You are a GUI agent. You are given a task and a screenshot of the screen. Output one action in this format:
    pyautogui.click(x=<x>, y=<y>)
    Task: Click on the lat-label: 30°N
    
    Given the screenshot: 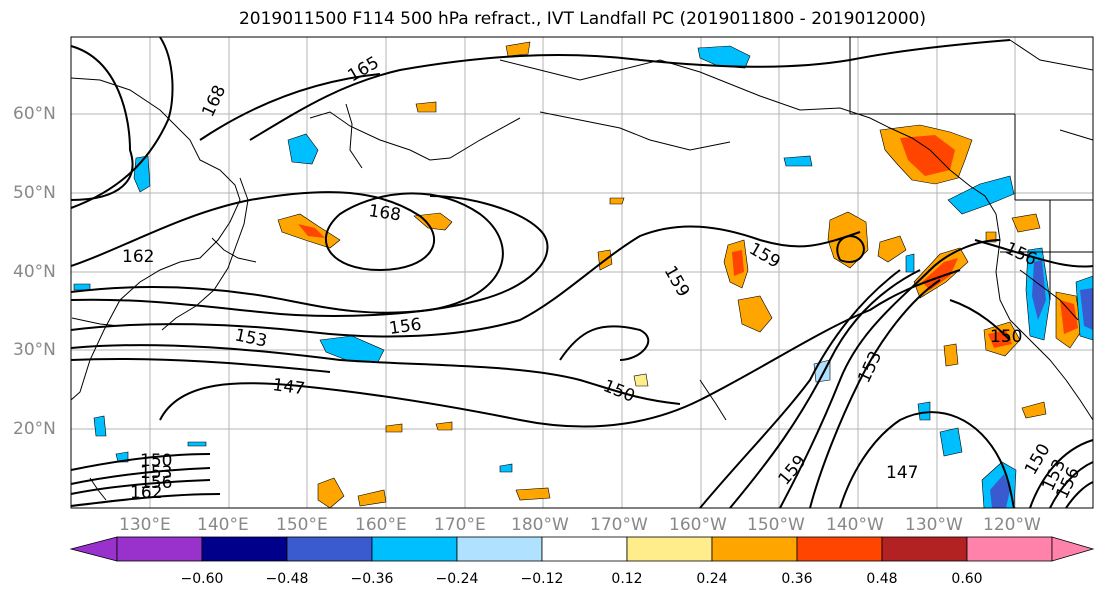 What is the action you would take?
    pyautogui.click(x=34, y=350)
    